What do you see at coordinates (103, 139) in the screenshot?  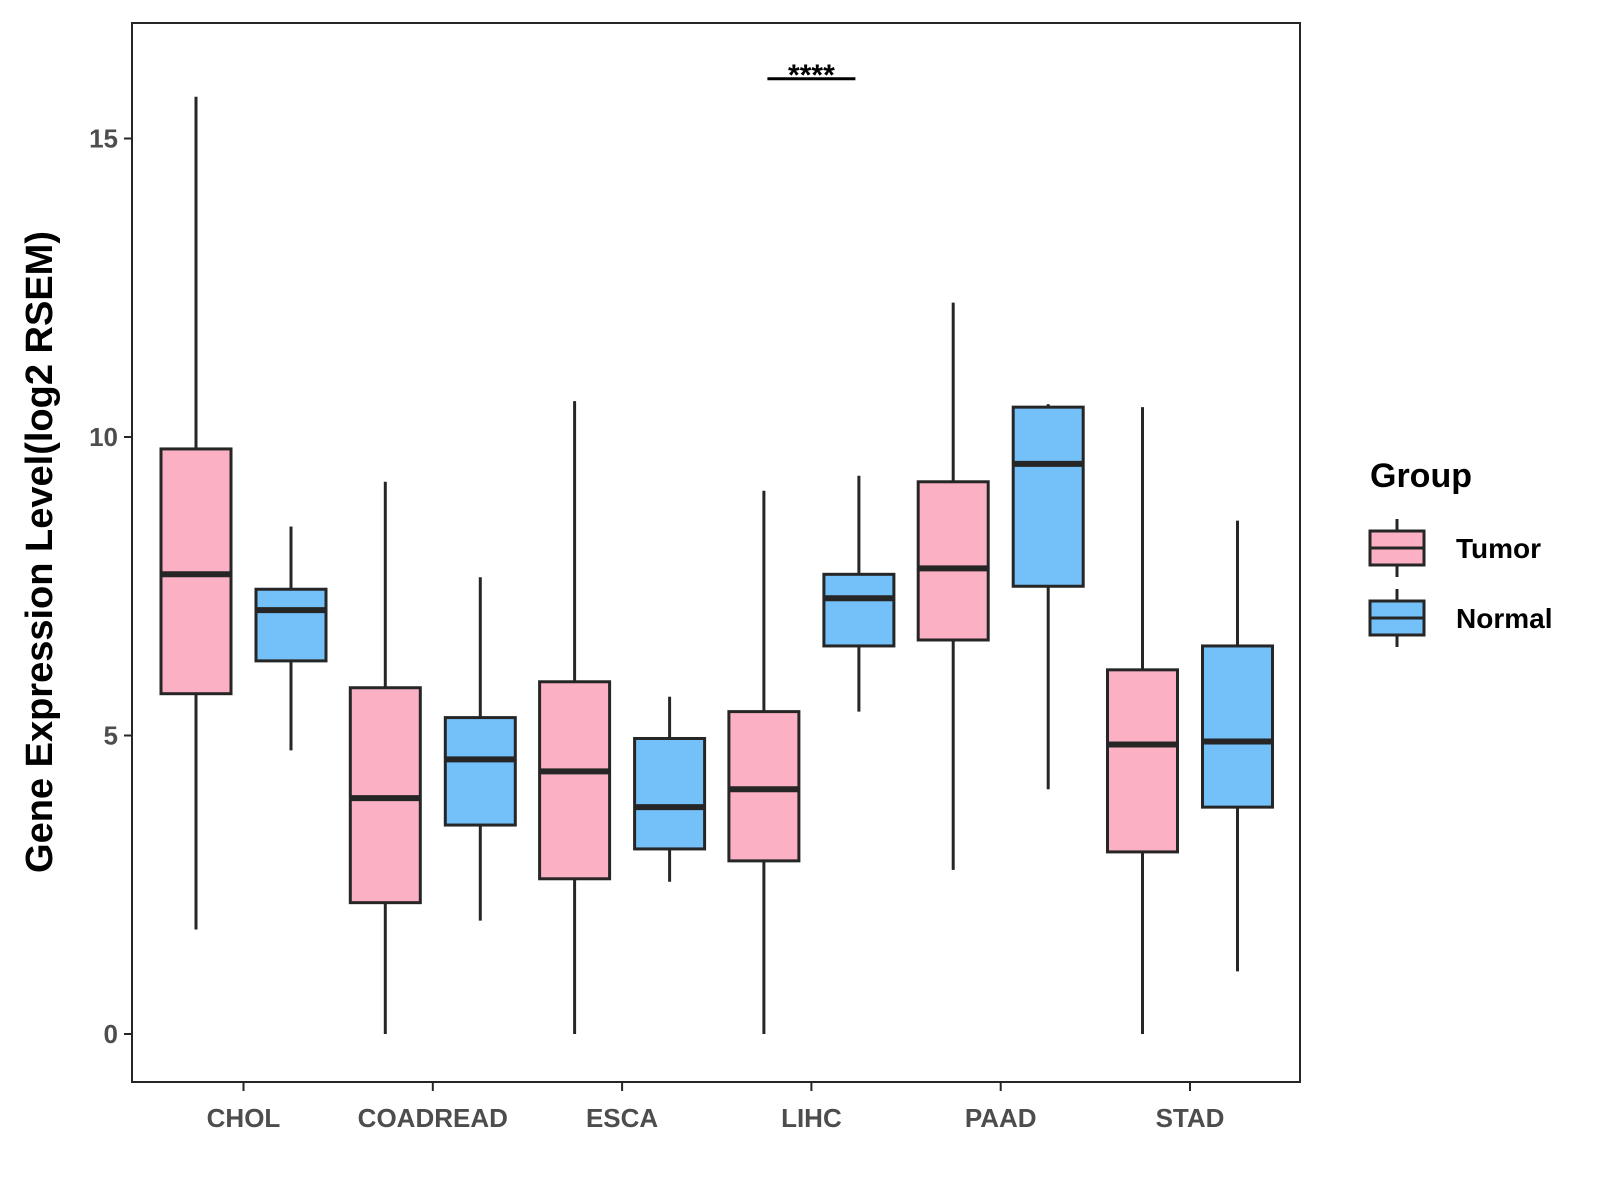 I see `y-tick-label: 15` at bounding box center [103, 139].